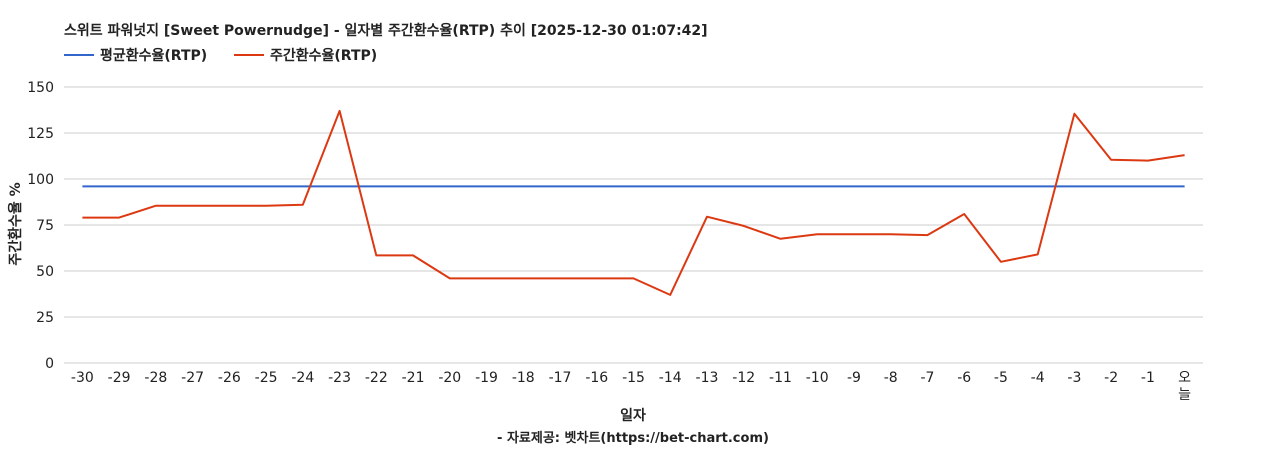 The image size is (1268, 450). I want to click on x-tick-label: -25, so click(266, 378).